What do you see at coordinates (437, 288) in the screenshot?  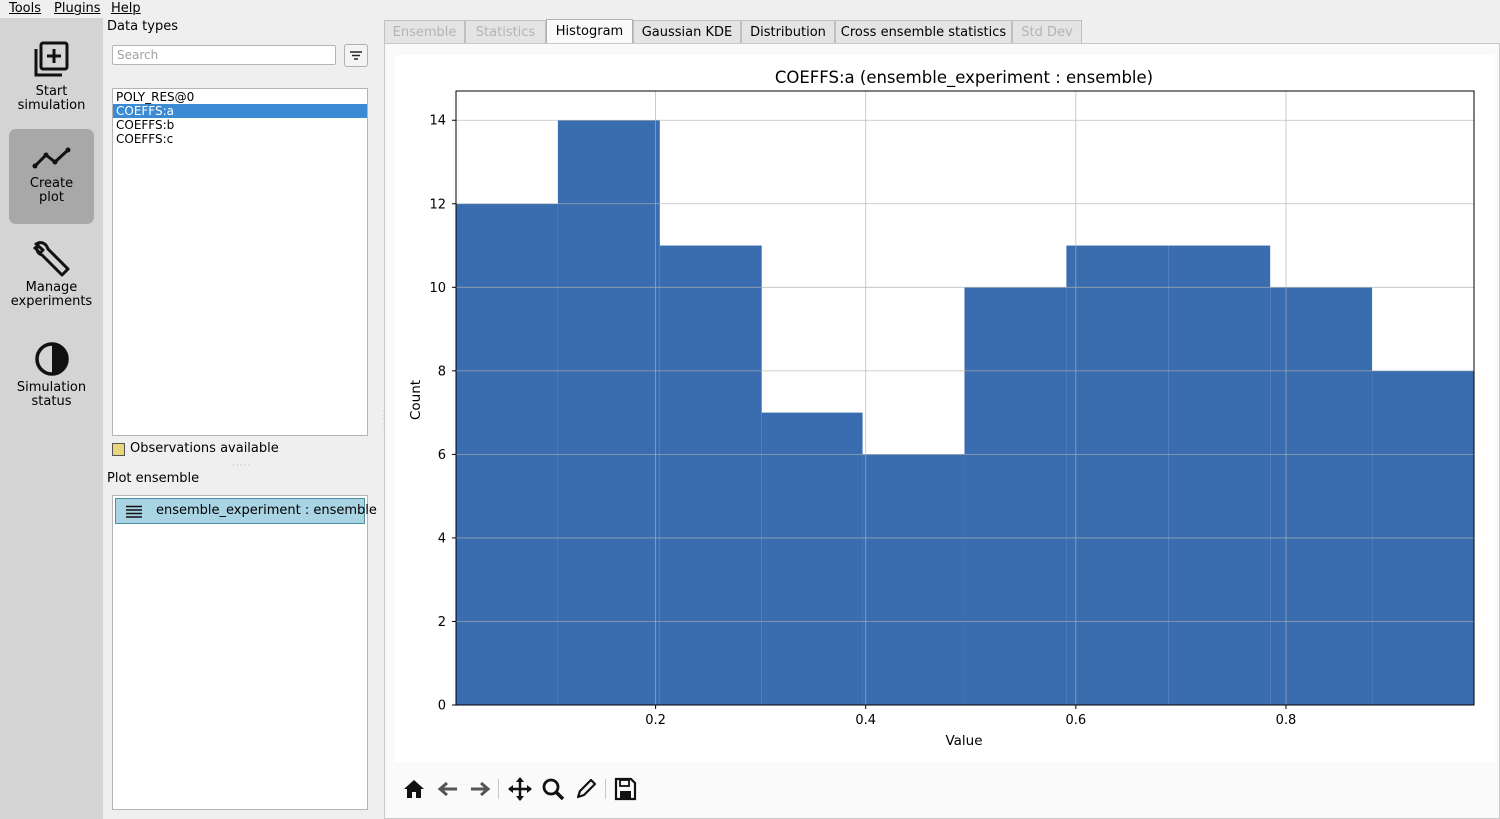 I see `y-tick-label: 10` at bounding box center [437, 288].